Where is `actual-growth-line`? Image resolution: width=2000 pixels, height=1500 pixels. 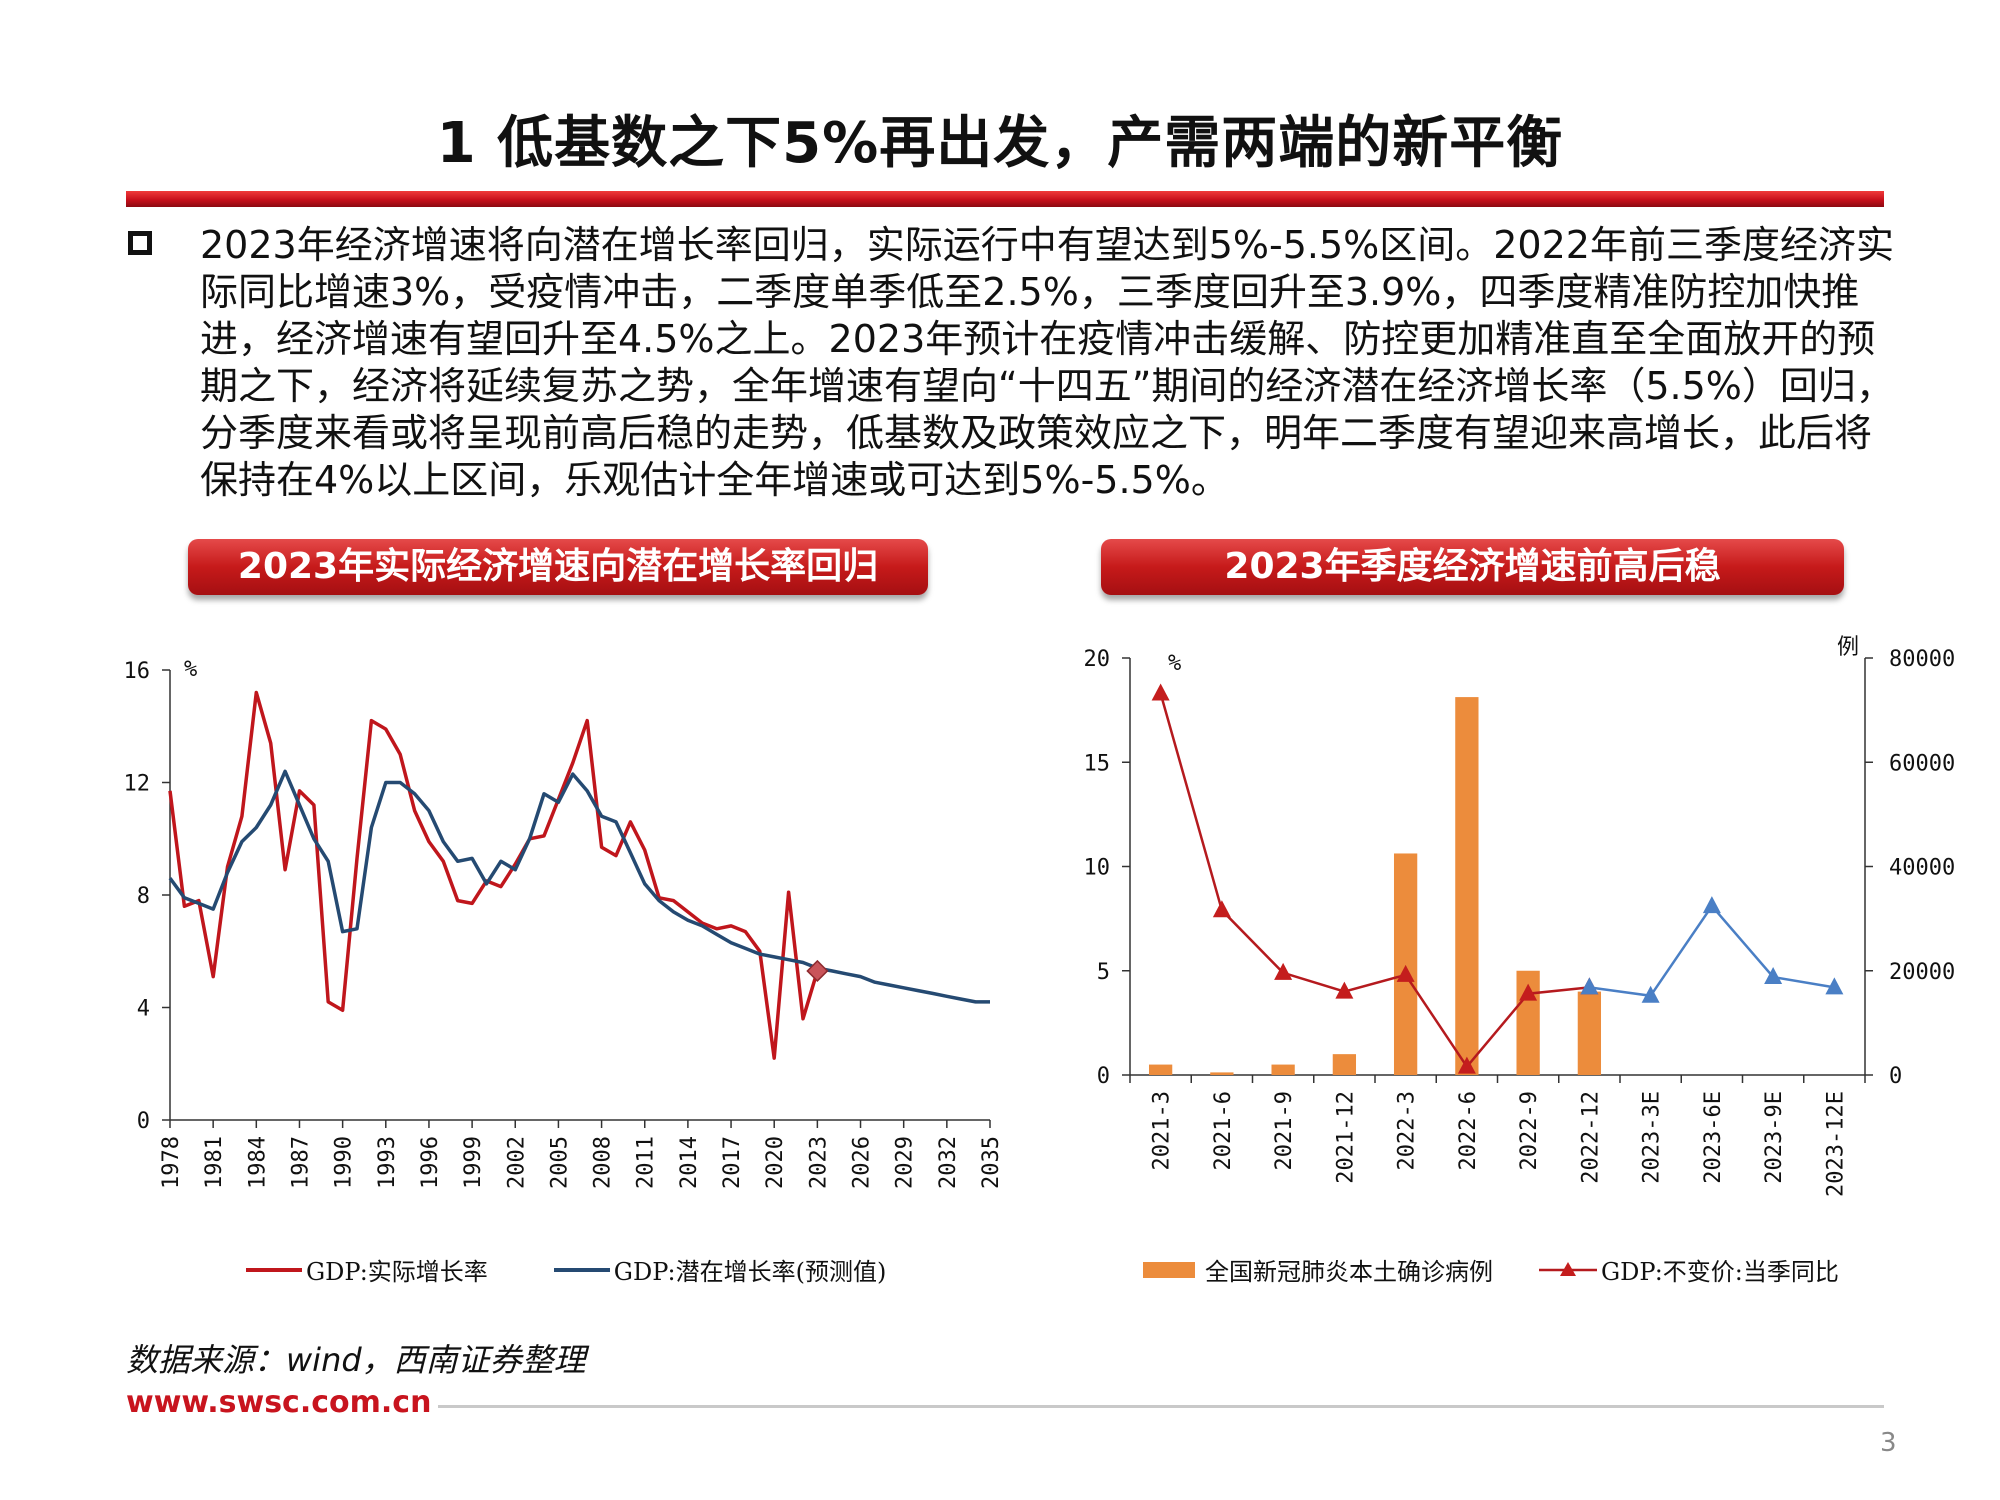
actual-growth-line is located at coordinates (494, 875).